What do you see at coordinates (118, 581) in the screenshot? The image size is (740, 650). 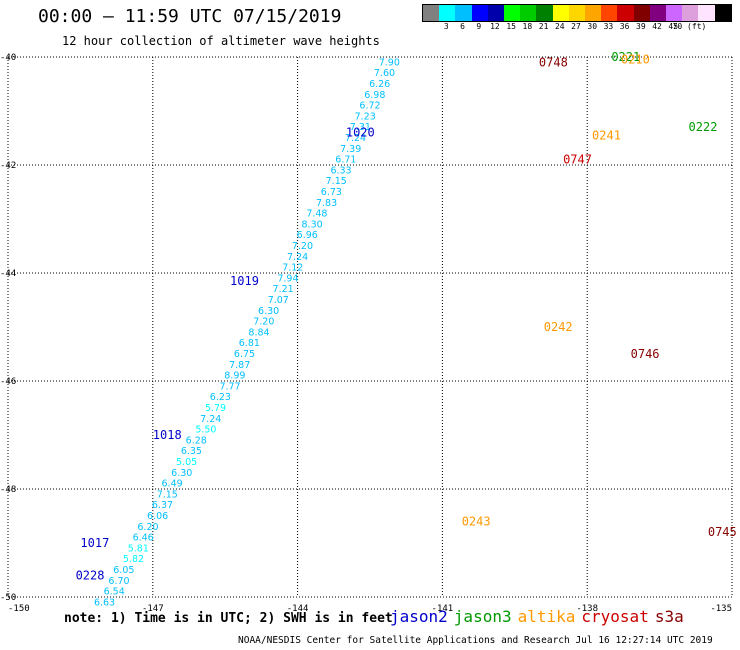 I see `data-label: 6.70` at bounding box center [118, 581].